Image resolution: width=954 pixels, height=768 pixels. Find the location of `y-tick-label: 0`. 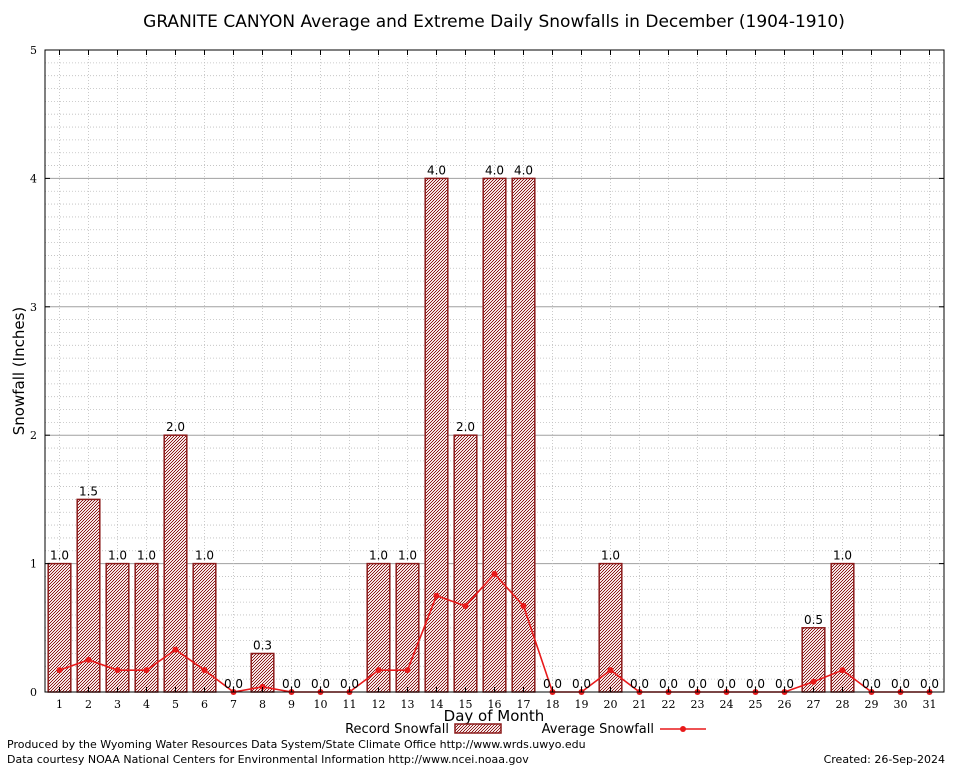

y-tick-label: 0 is located at coordinates (33, 692).